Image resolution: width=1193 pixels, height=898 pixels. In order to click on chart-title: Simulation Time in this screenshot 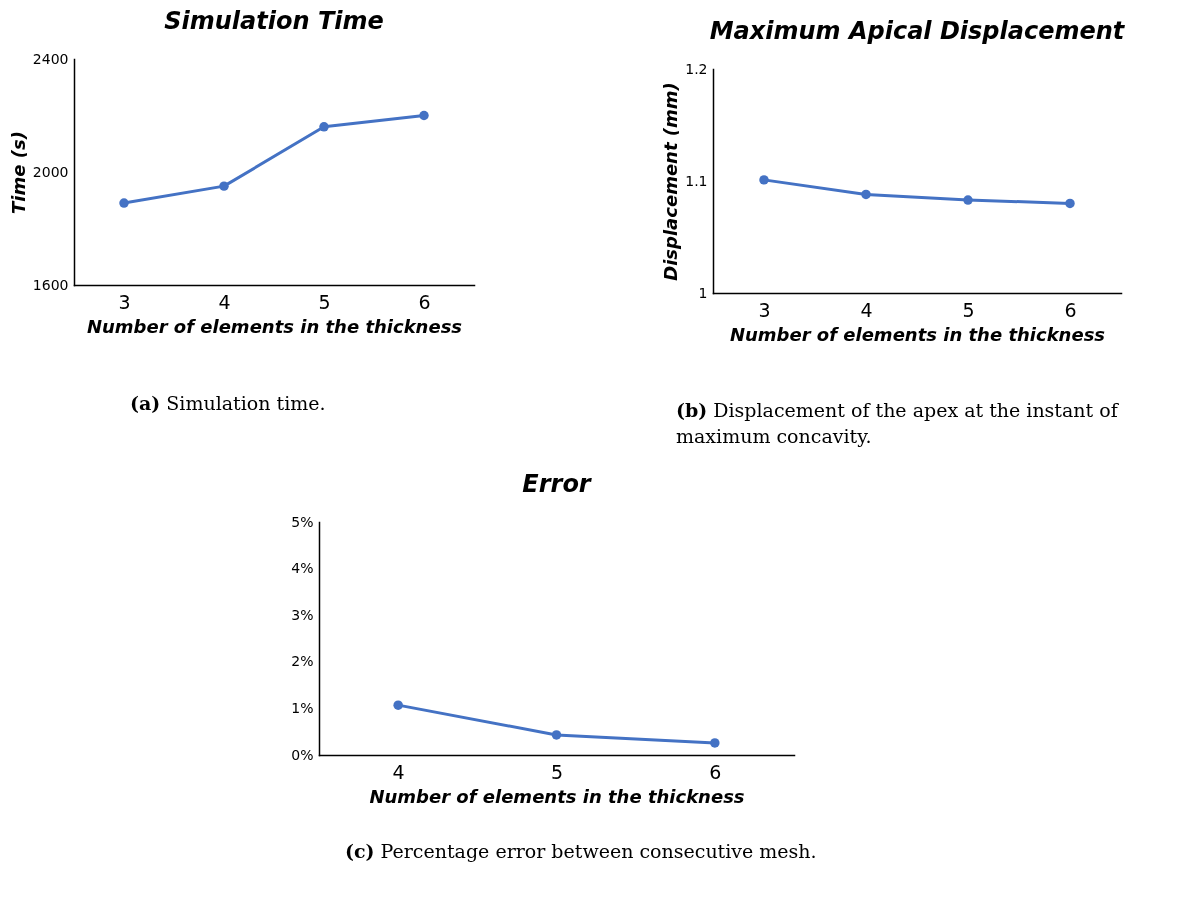, I will do `click(274, 21)`.